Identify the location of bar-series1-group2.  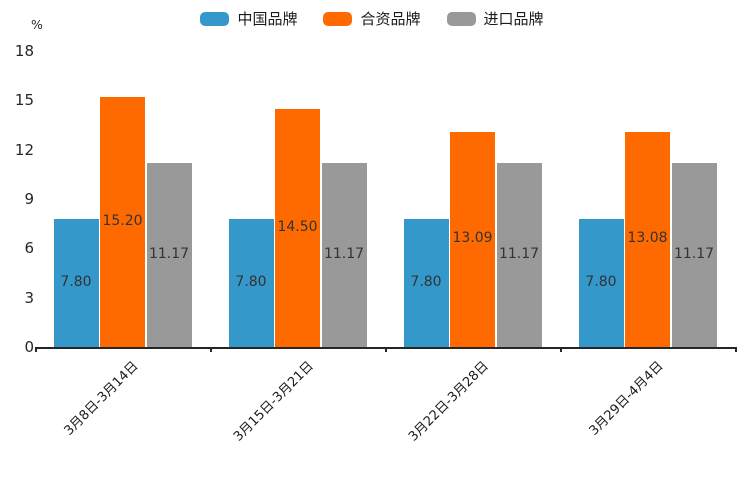
(472, 239).